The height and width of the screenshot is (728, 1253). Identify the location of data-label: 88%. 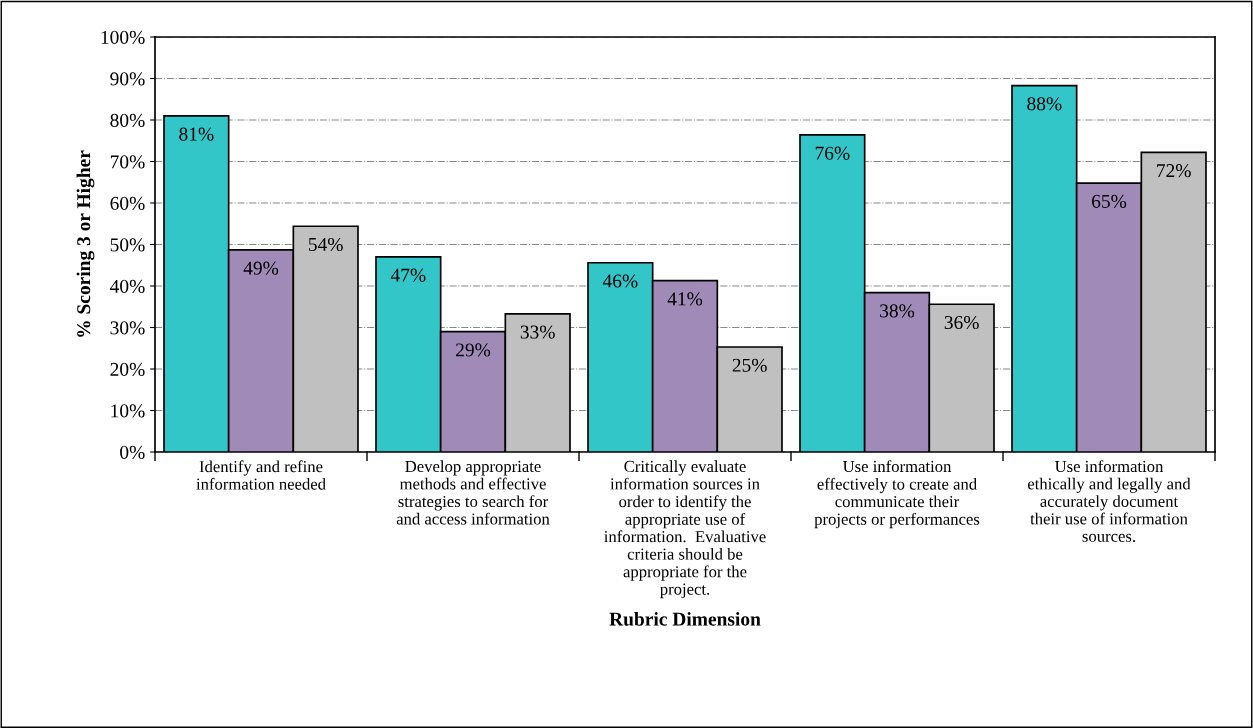
(1044, 104).